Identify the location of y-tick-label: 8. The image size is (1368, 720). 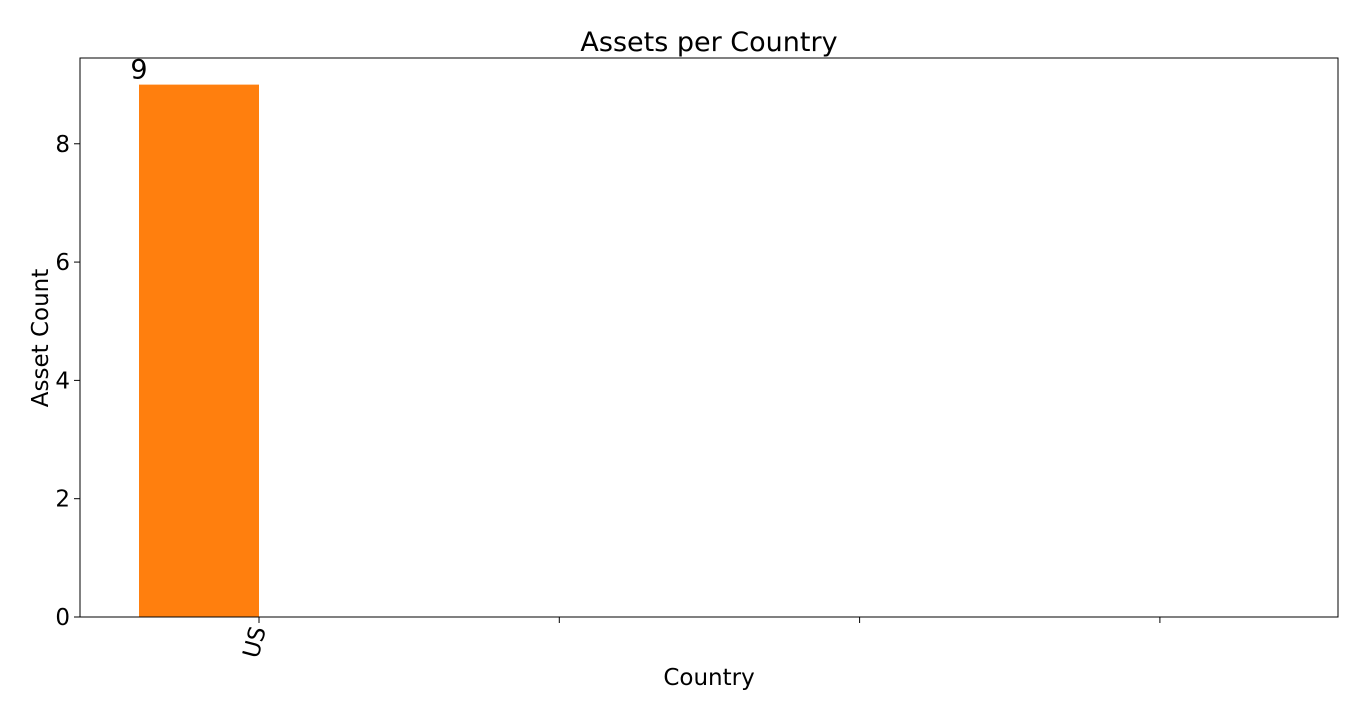
(62, 145).